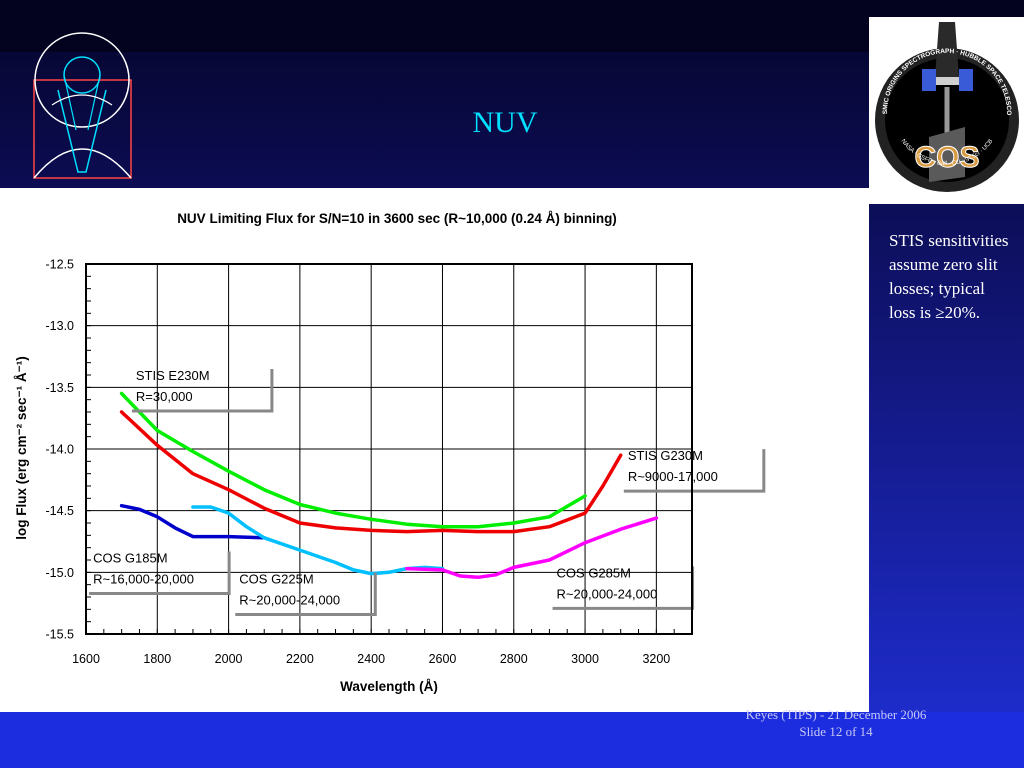 This screenshot has width=1024, height=768. What do you see at coordinates (514, 659) in the screenshot?
I see `x-tick-label: 2800` at bounding box center [514, 659].